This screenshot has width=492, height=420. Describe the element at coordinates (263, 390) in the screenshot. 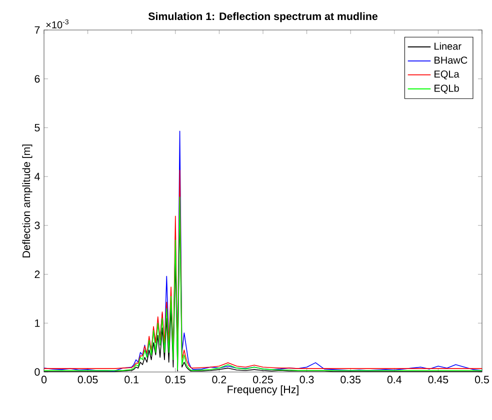

I see `x-axis-title: Frequency [Hz]` at that location.